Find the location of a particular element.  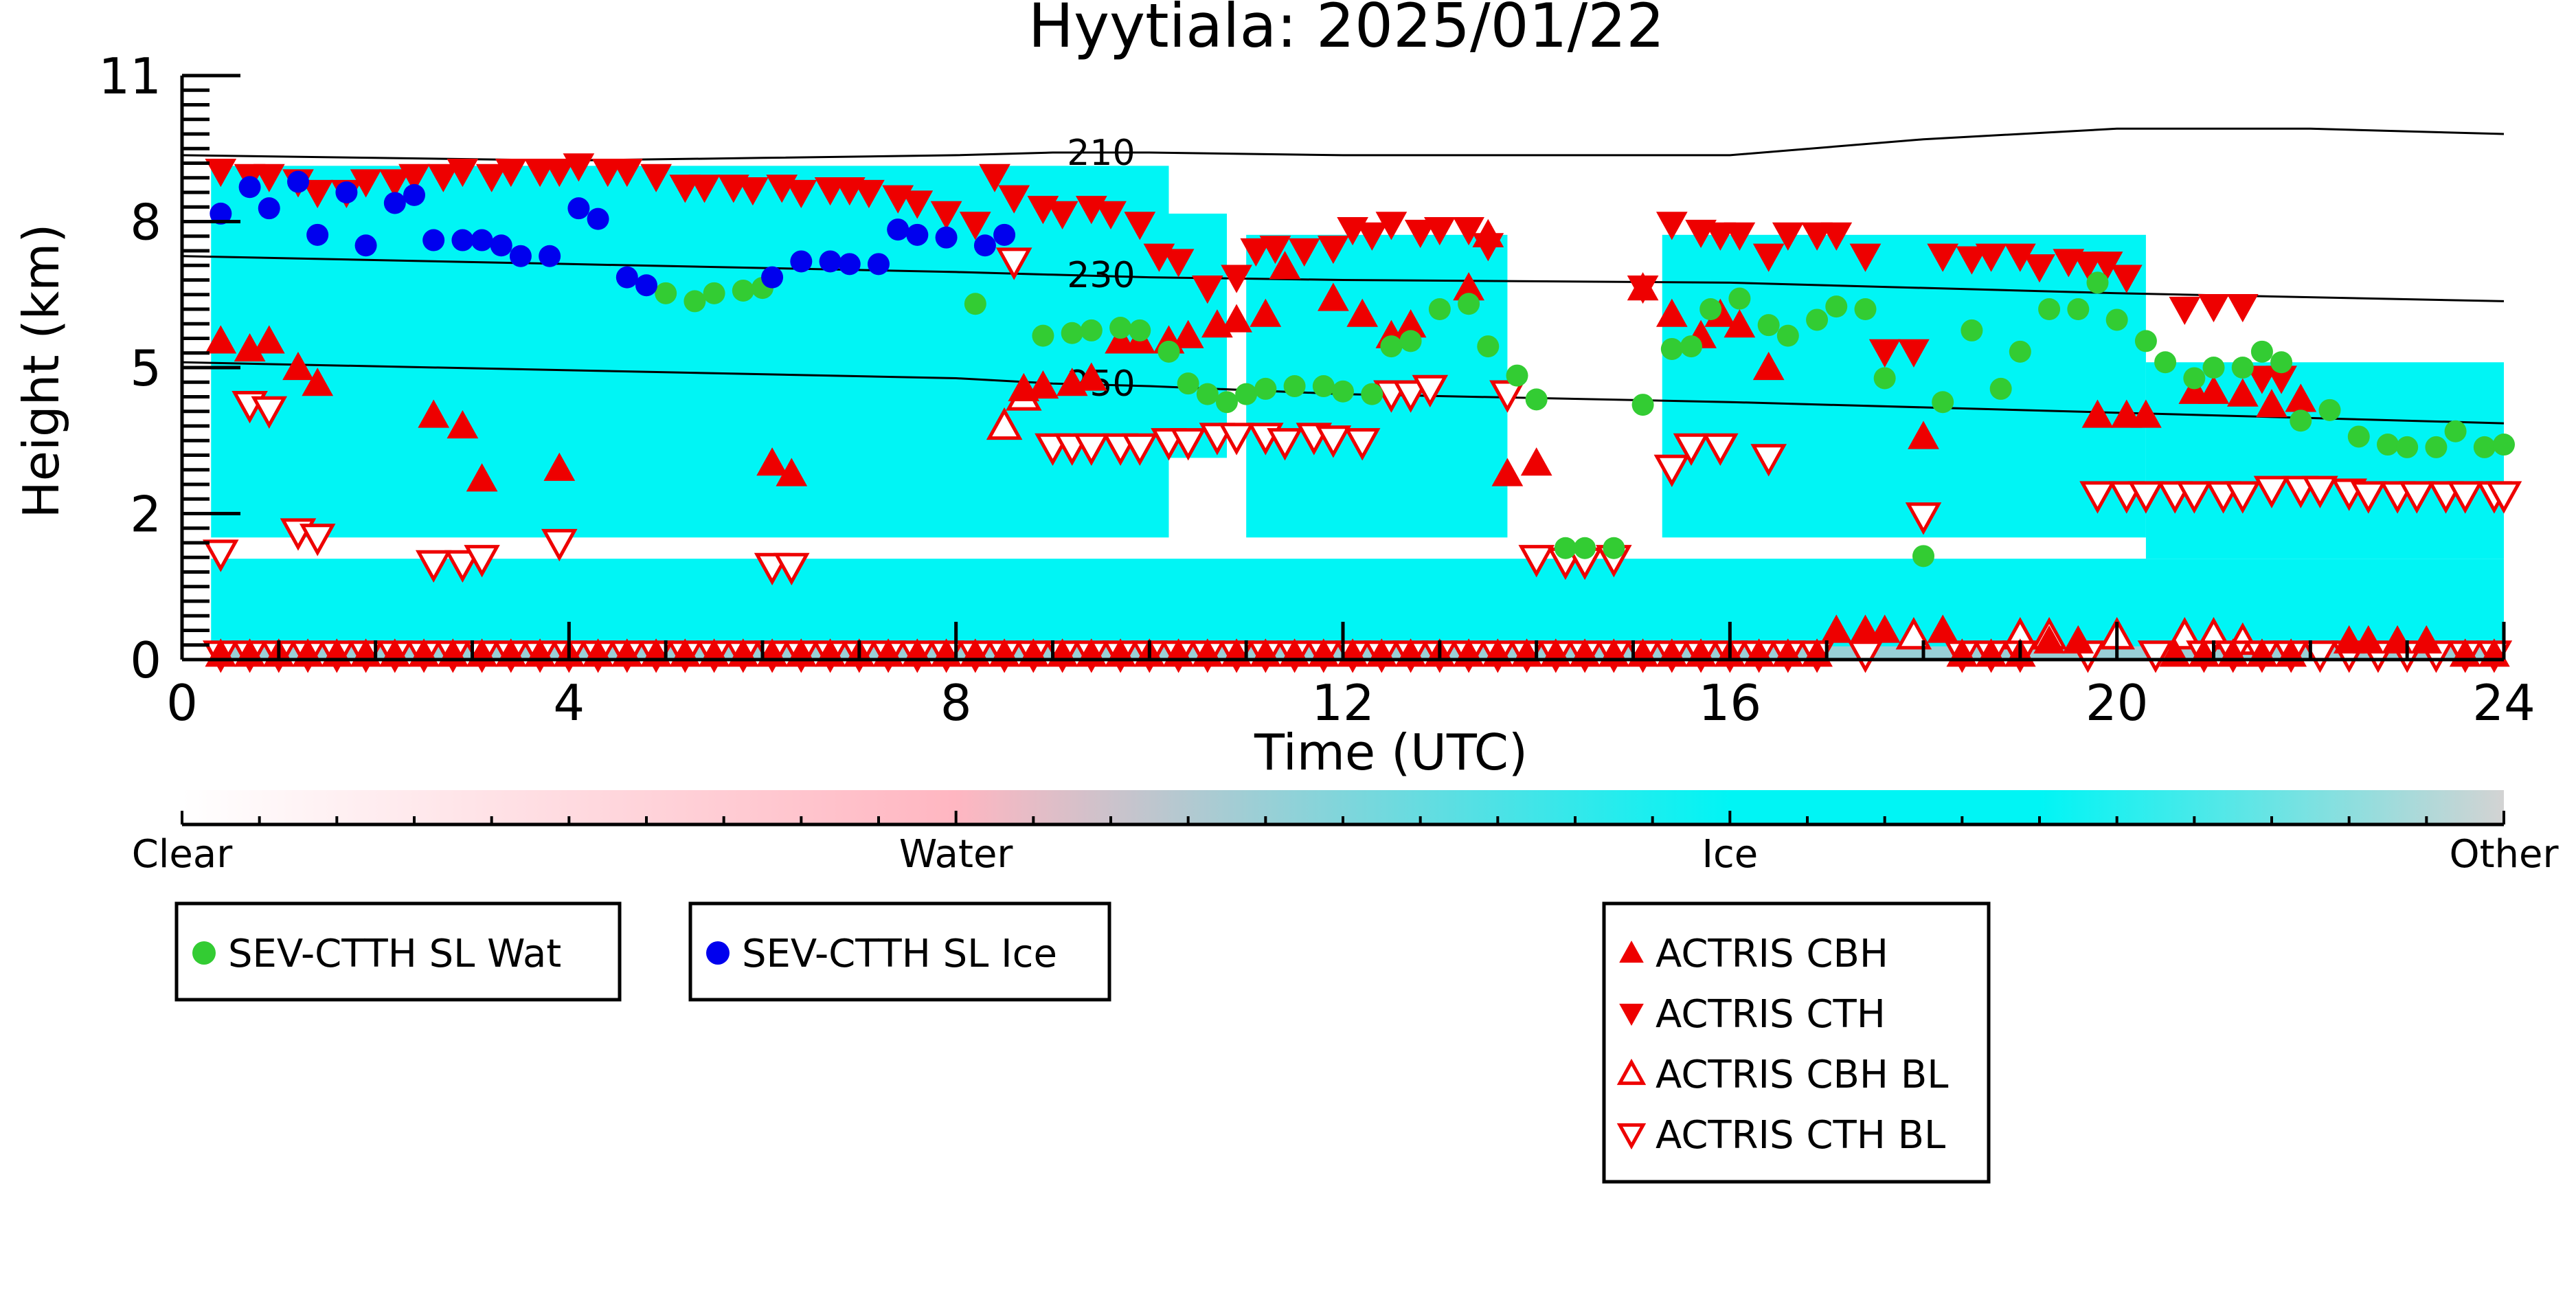

y-tick-label: 11 is located at coordinates (129, 76).